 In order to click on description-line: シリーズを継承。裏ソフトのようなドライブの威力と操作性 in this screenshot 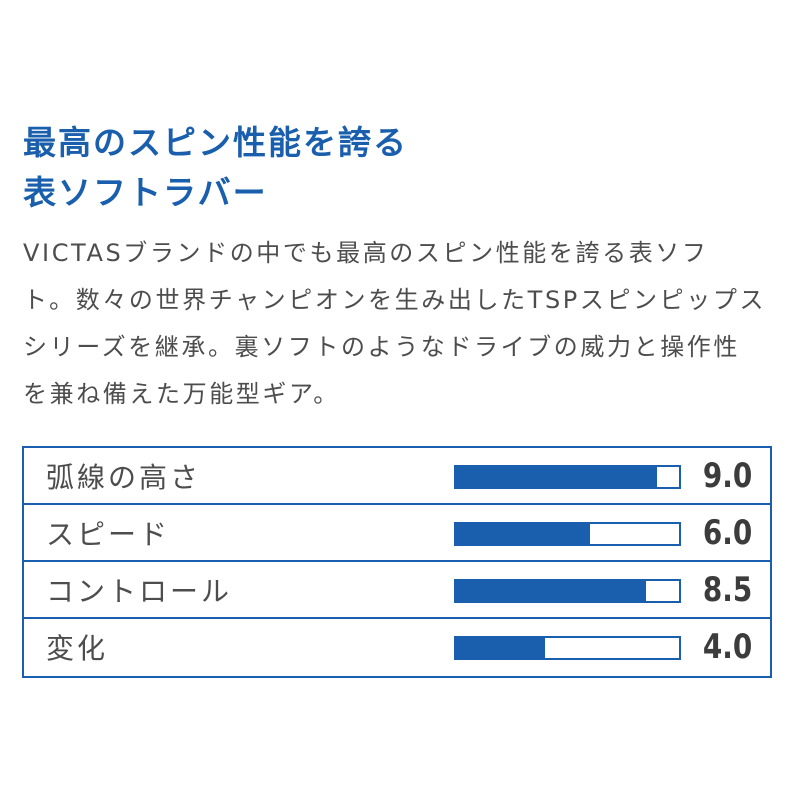, I will do `click(381, 347)`.